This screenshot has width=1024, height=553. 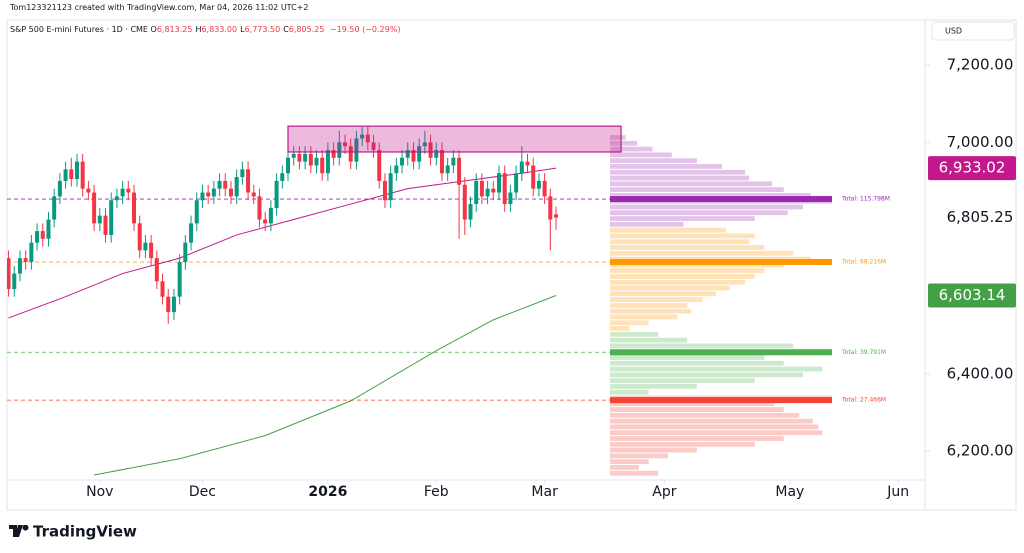 I want to click on brand: TradingView, so click(x=85, y=532).